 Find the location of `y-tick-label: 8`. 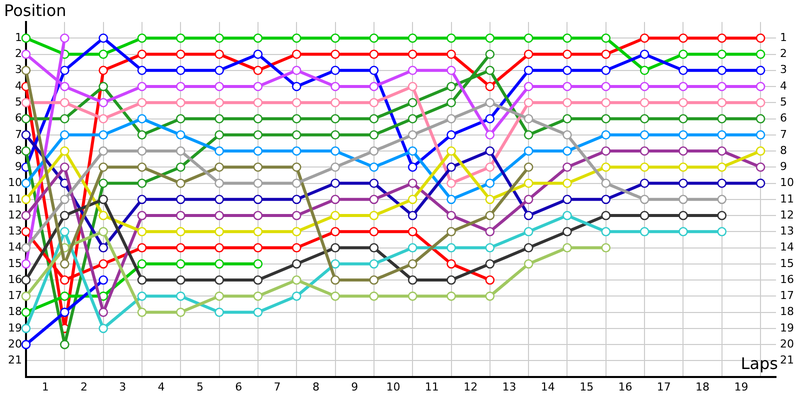

y-tick-label: 8 is located at coordinates (18, 150).